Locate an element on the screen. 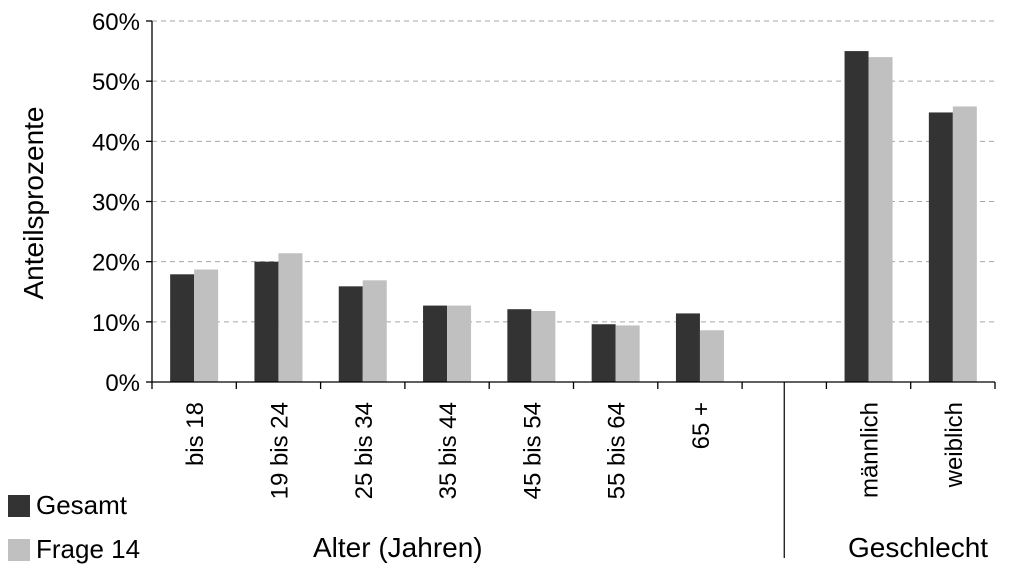 Image resolution: width=1011 pixels, height=566 pixels. y-tick-labels: 0% 10% 20% 30% 40% 50% 60% is located at coordinates (116, 203).